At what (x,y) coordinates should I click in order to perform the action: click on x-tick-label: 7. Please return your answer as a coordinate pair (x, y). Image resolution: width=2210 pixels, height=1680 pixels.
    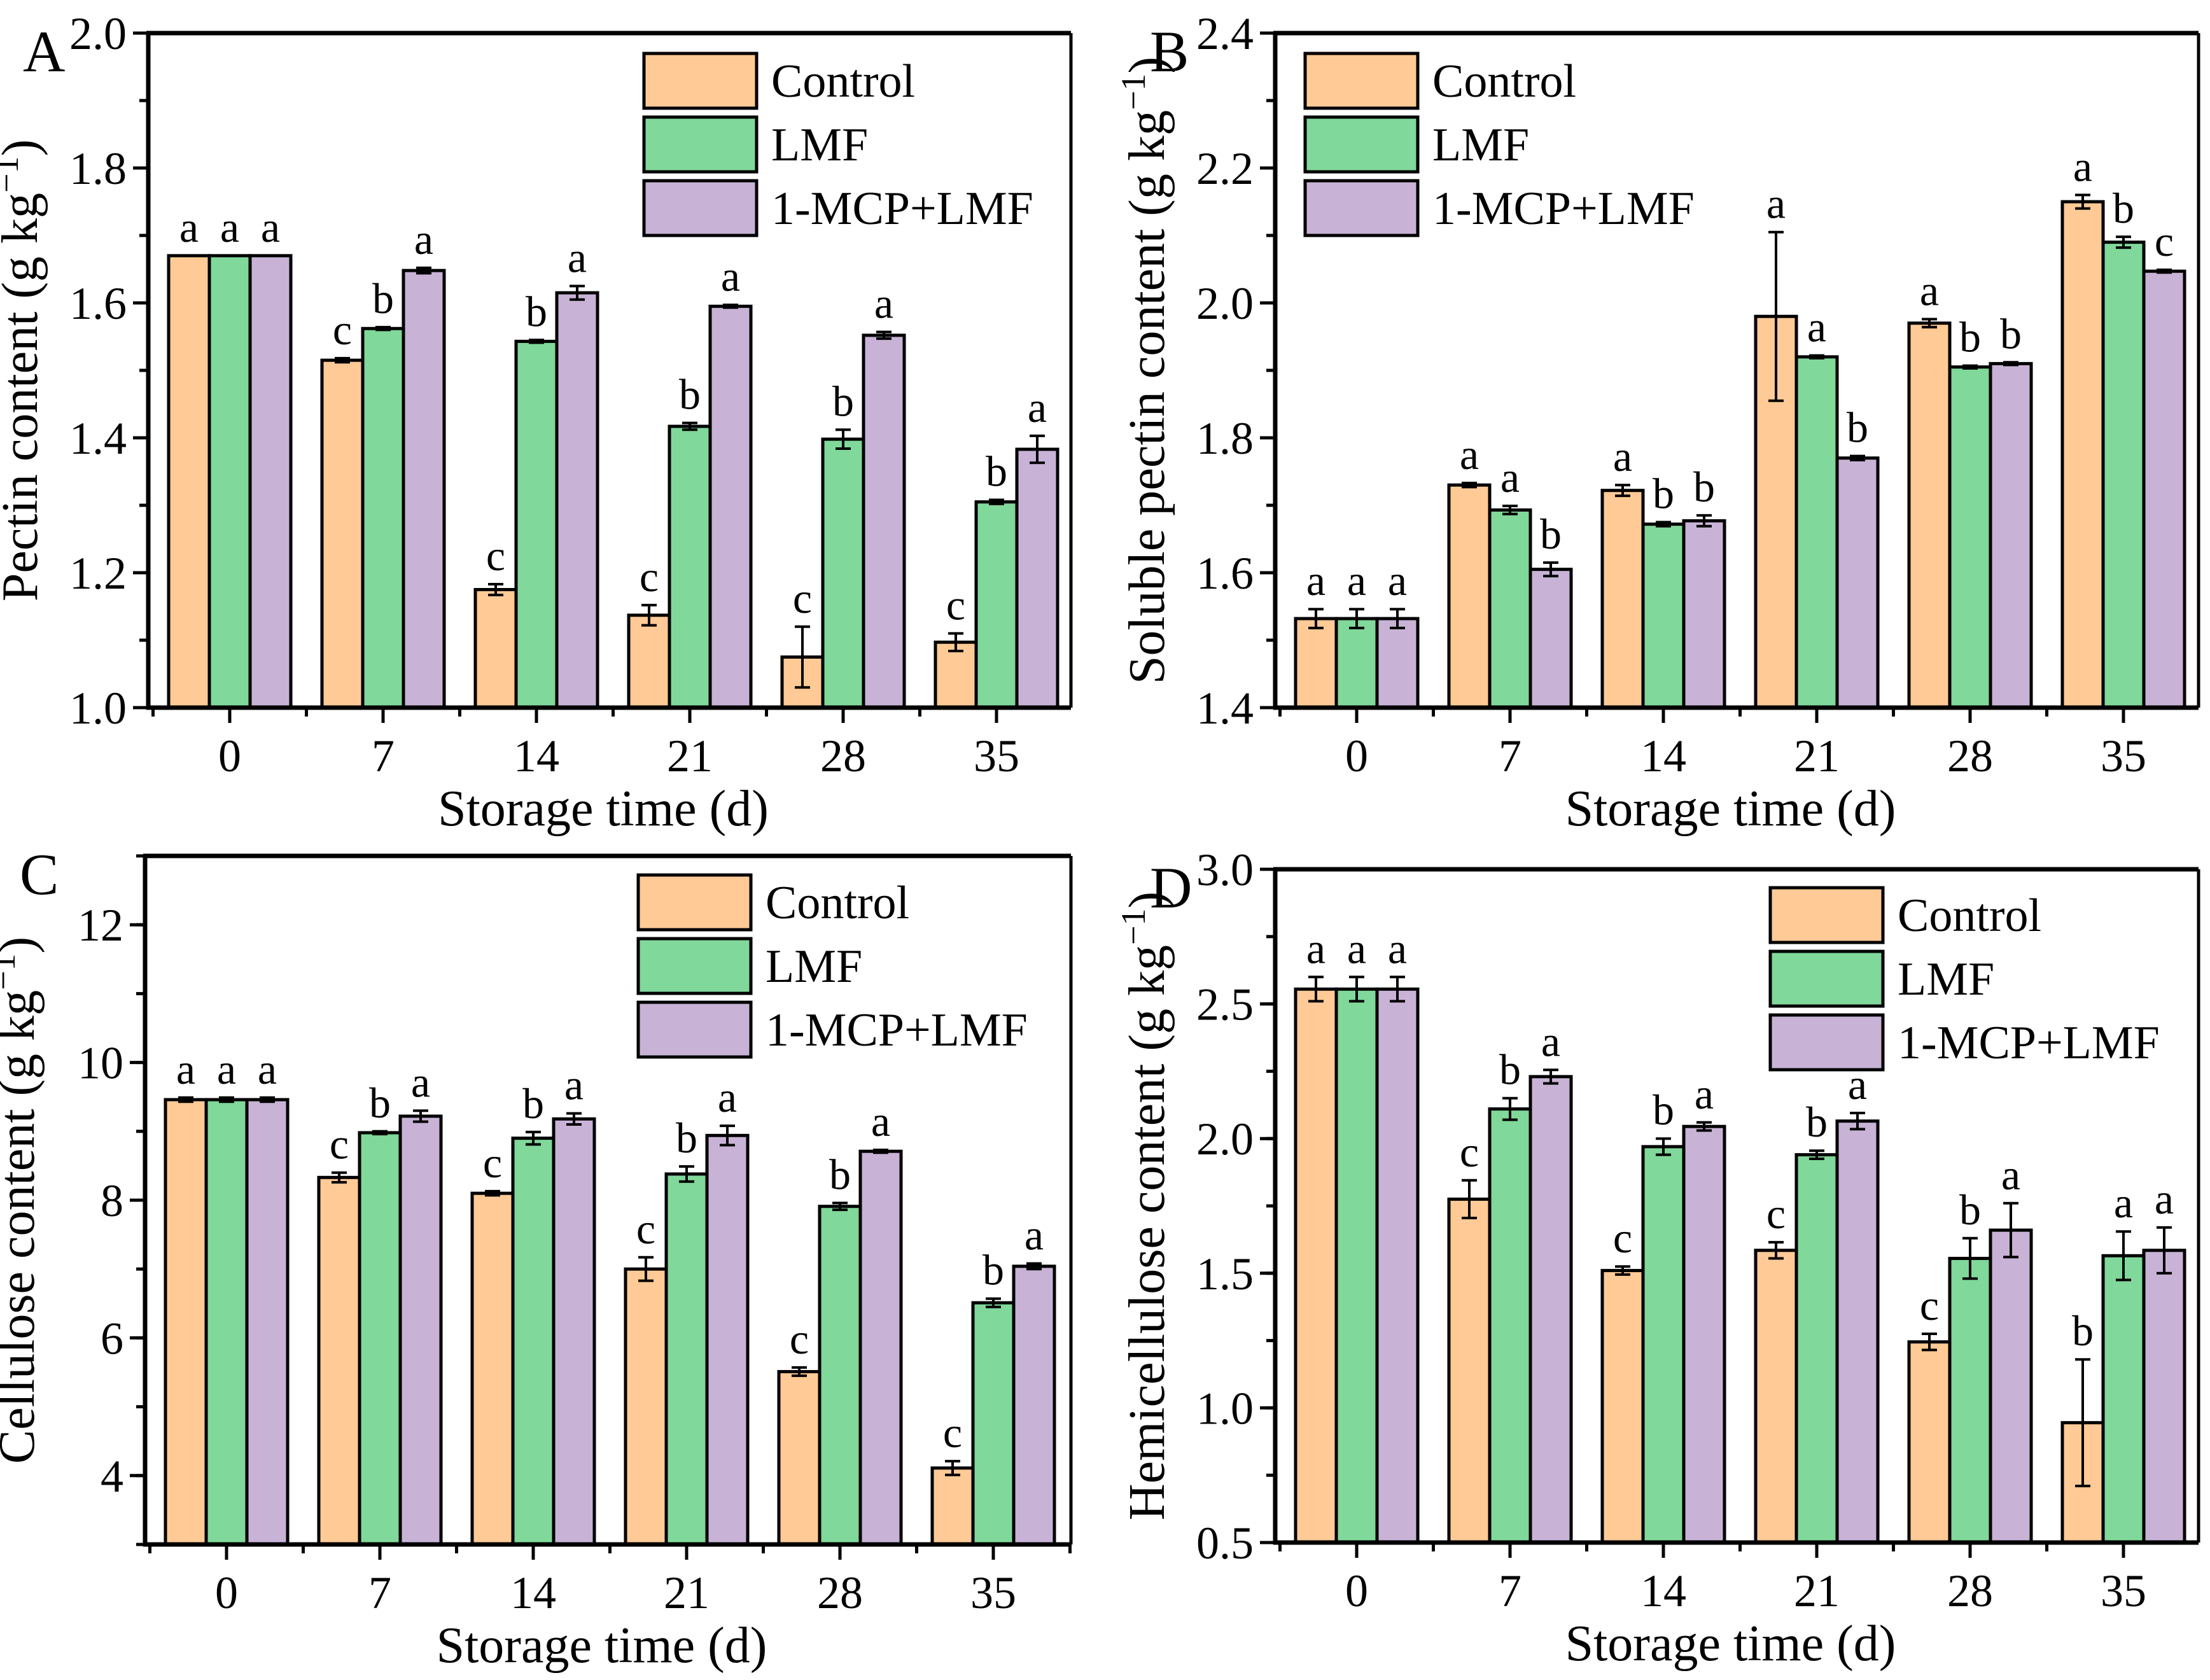
    Looking at the image, I should click on (1510, 1590).